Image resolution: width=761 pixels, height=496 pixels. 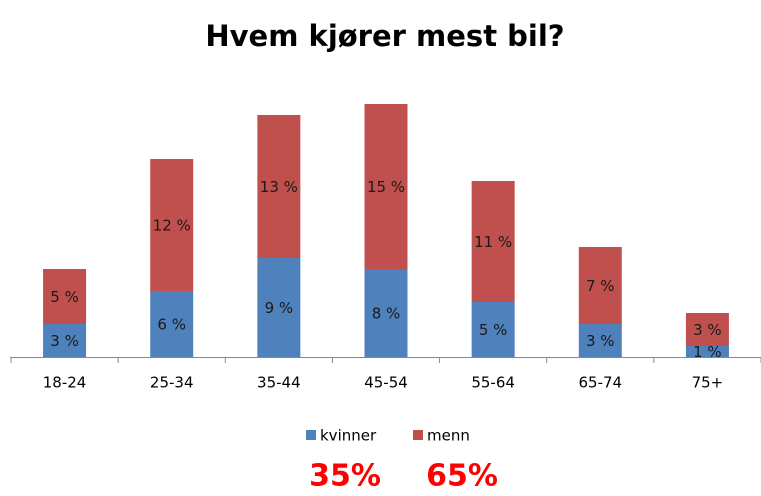 I want to click on chart-title: Hvem kjører mest bil?, so click(x=384, y=36).